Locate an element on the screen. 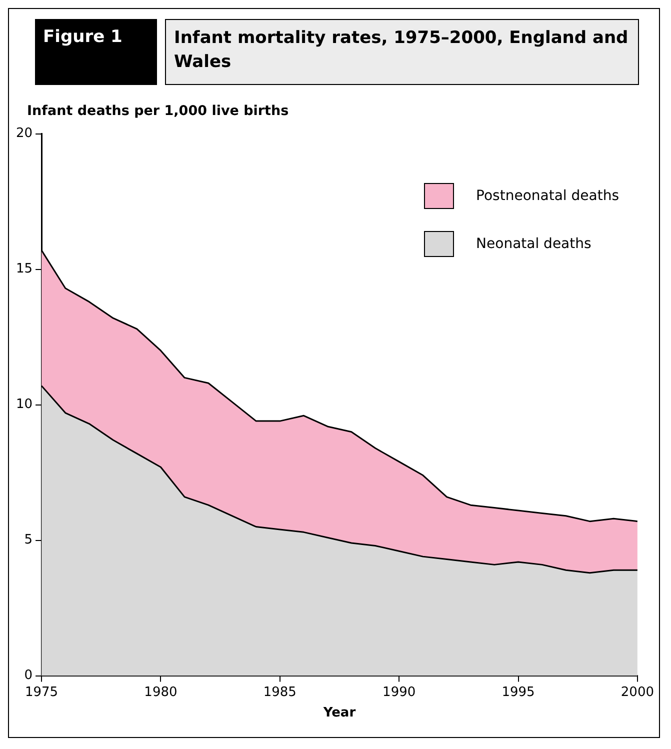 This screenshot has height=749, width=671. x-tick-label: 1995 is located at coordinates (518, 692).